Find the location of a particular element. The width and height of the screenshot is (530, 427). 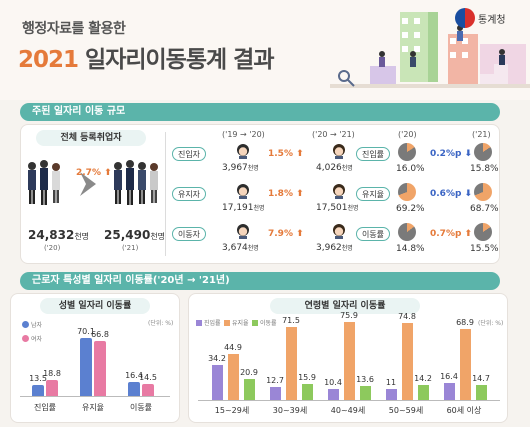

section2-title-bar: 근로자 특성별 일자리 이동률('20년 → '21년) is located at coordinates (260, 281).